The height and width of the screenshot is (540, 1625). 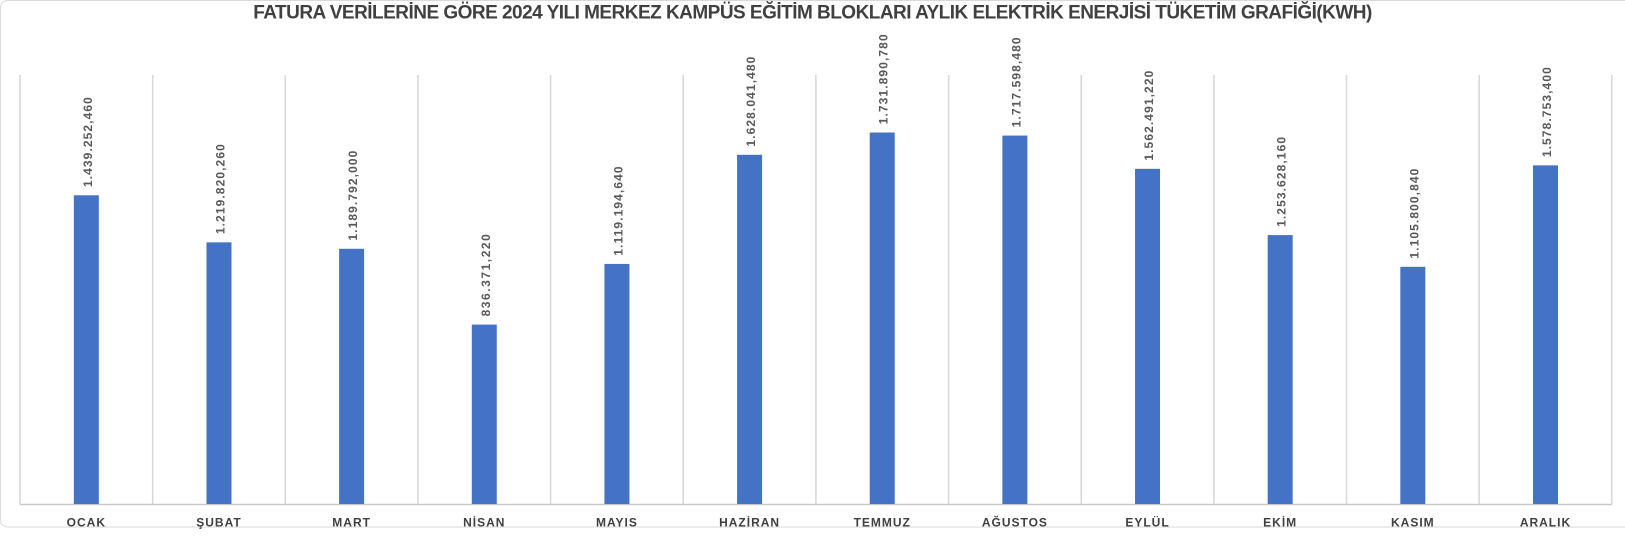 I want to click on svg-text: ŞUBAT, so click(x=218, y=523).